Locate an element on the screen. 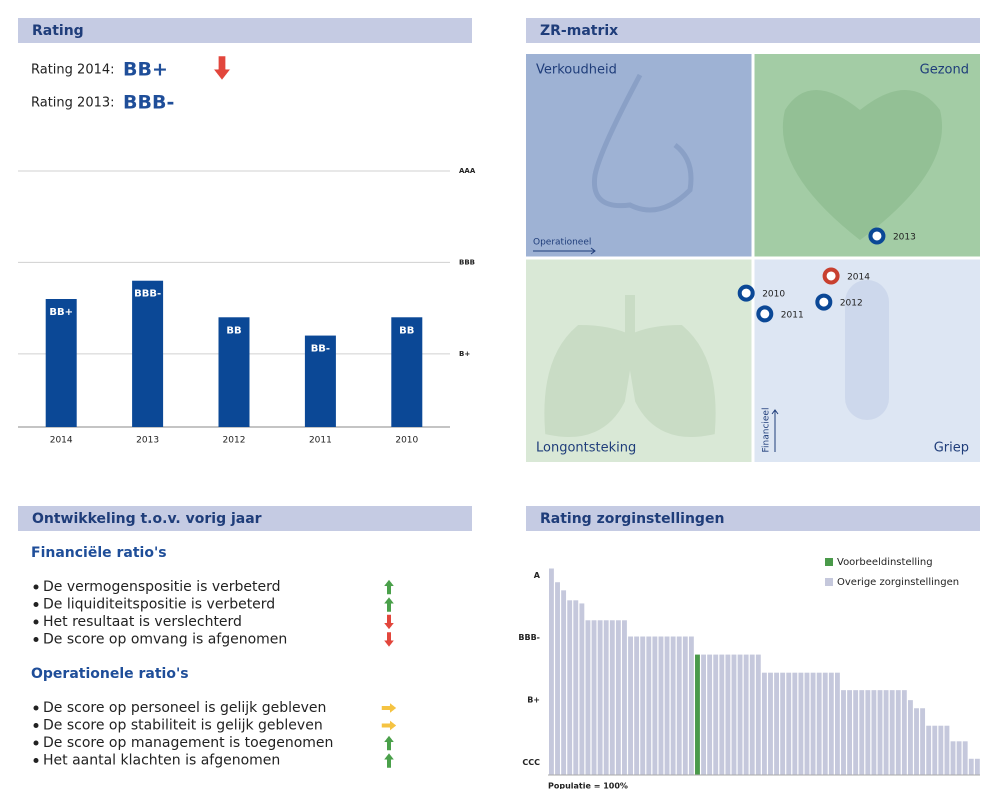 This screenshot has height=793, width=991. y-tick-label: A is located at coordinates (537, 575).